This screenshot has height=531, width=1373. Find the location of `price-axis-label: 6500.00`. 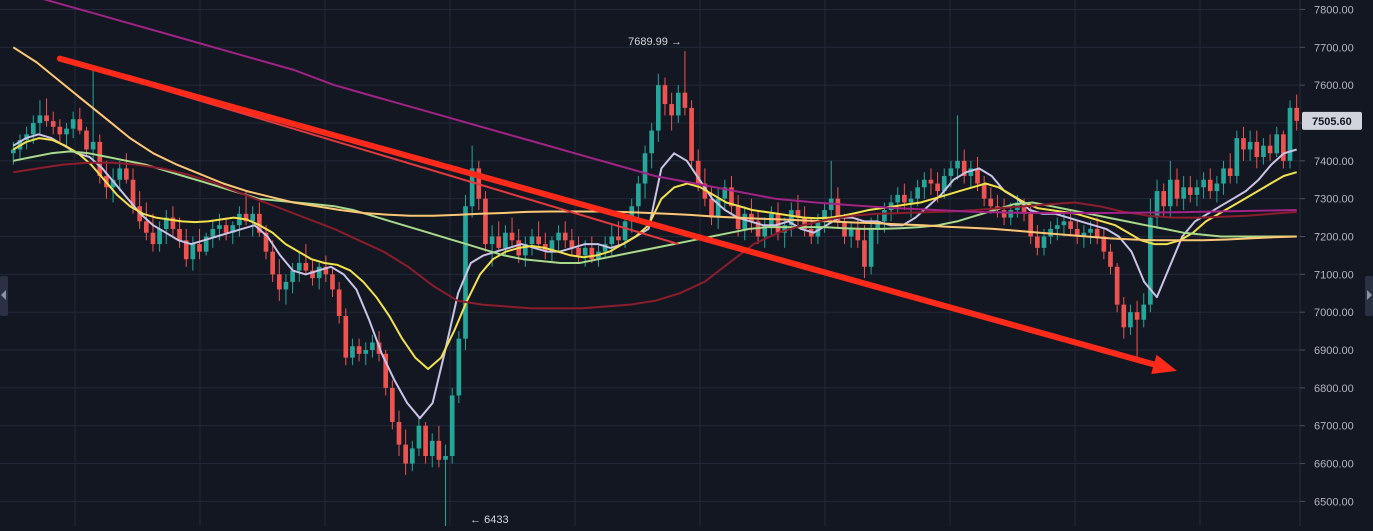

price-axis-label: 6500.00 is located at coordinates (1334, 502).